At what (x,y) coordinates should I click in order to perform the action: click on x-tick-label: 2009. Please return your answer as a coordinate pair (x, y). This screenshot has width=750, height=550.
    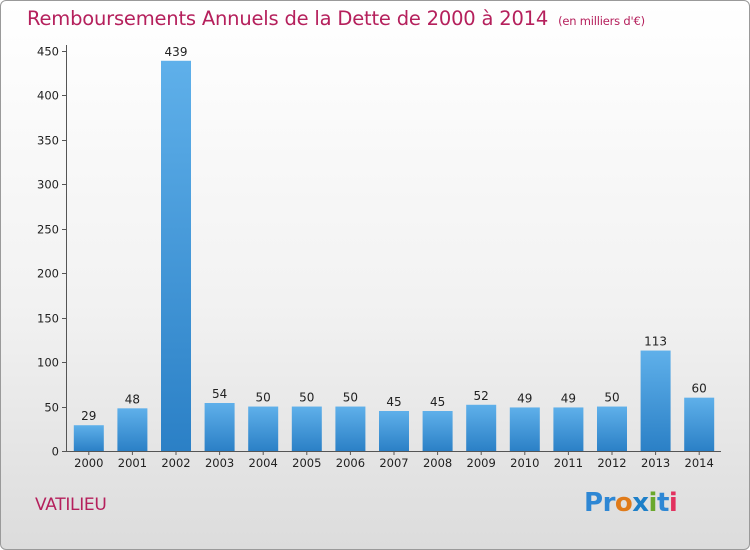
    Looking at the image, I should click on (481, 463).